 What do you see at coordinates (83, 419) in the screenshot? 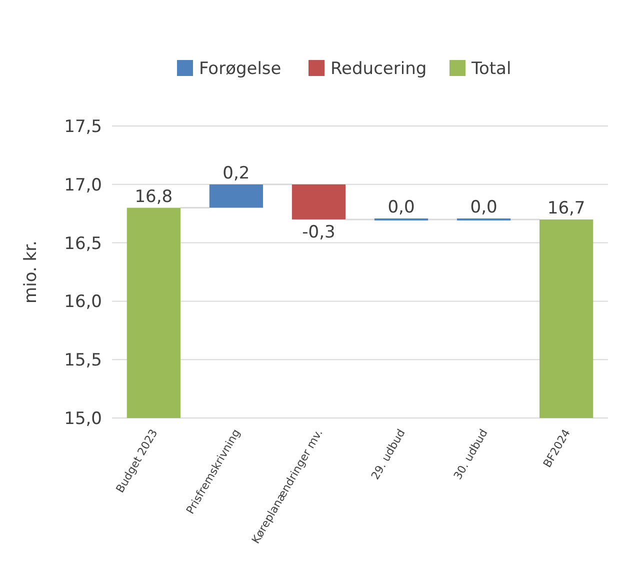
I see `y-tick-label: 15,0` at bounding box center [83, 419].